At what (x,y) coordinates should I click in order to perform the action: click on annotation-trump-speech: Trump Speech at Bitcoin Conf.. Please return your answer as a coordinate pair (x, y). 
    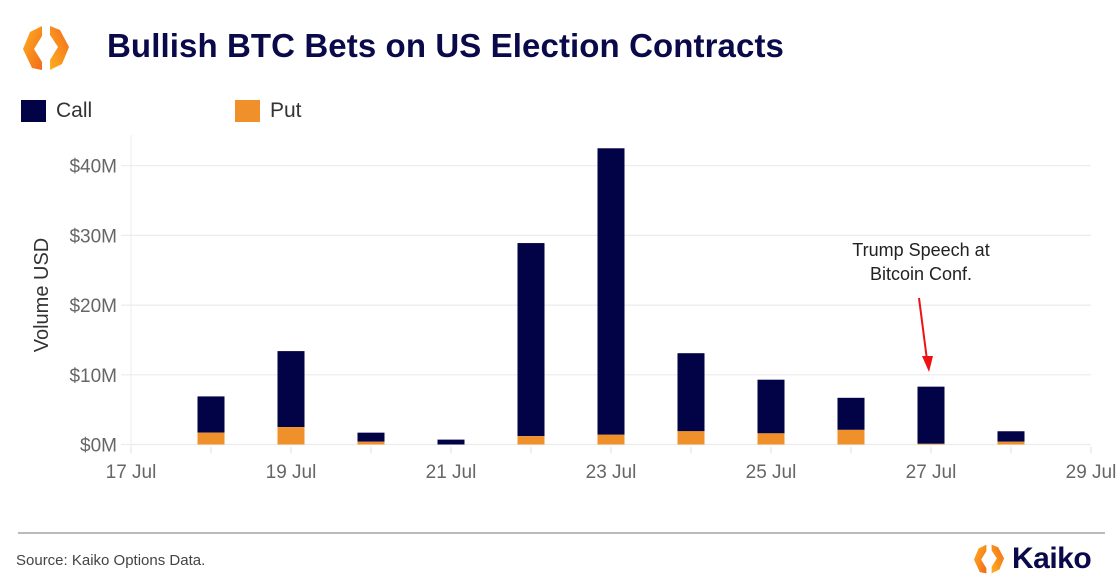
    Looking at the image, I should click on (921, 306).